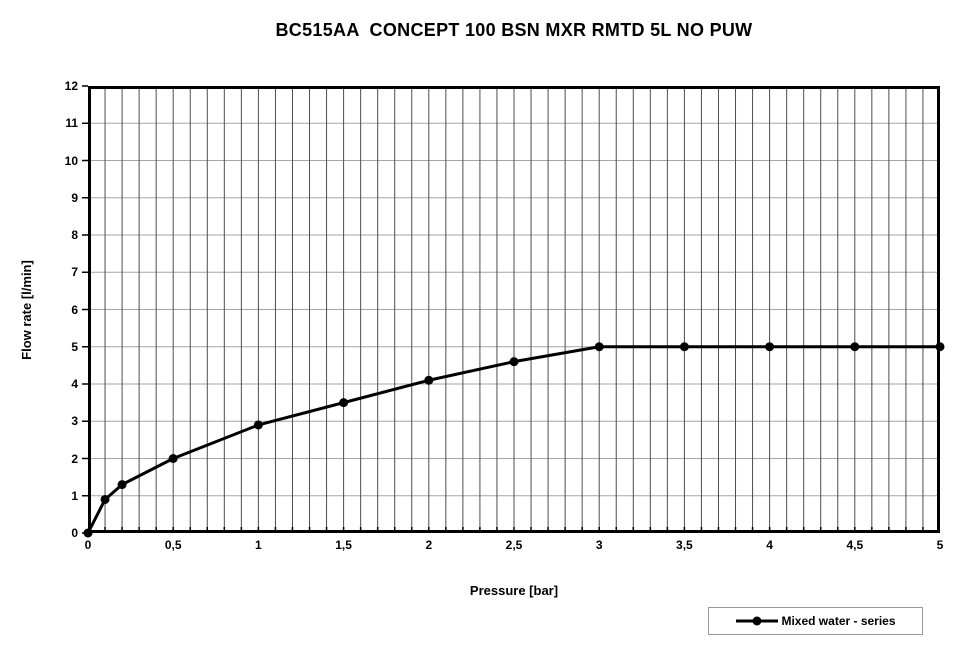  I want to click on y-tick-label: 3, so click(74, 421).